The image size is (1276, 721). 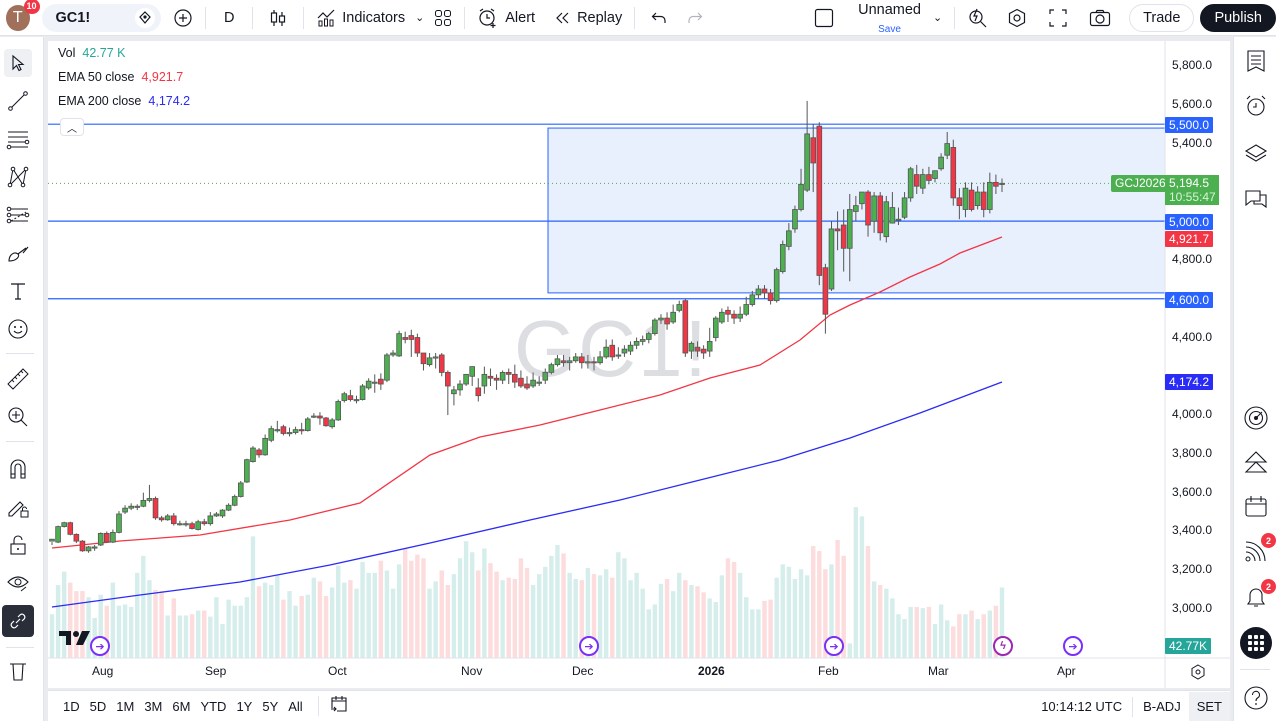 What do you see at coordinates (18, 253) in the screenshot?
I see `brush-tool` at bounding box center [18, 253].